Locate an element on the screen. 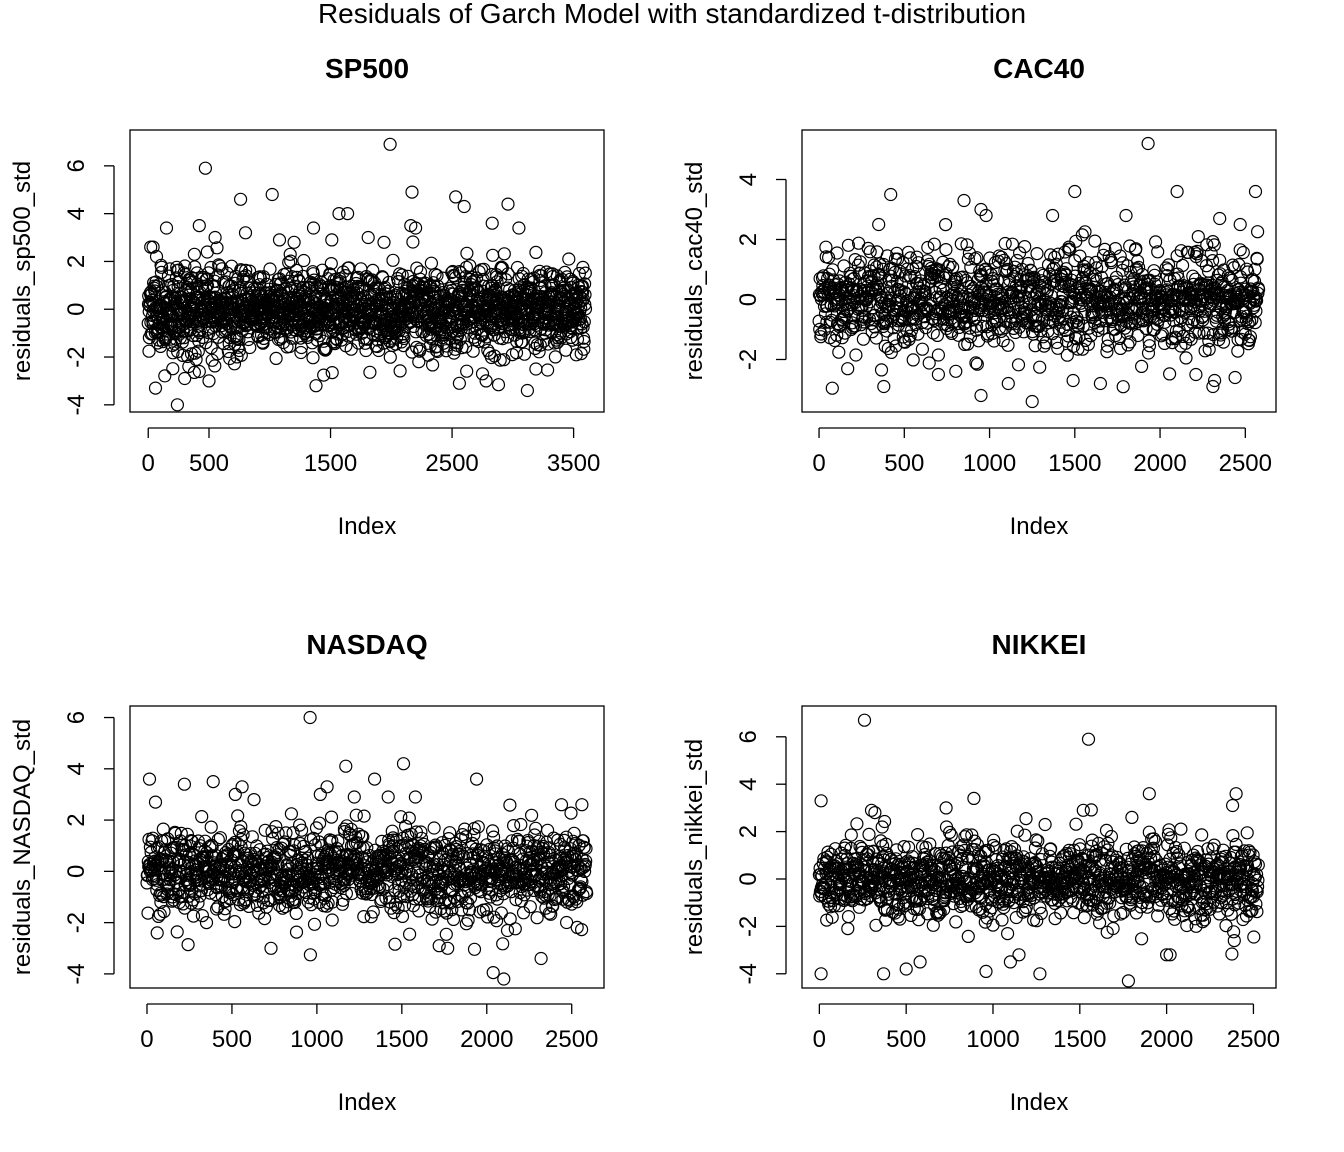  x-tick-label: 1500 is located at coordinates (1074, 463).